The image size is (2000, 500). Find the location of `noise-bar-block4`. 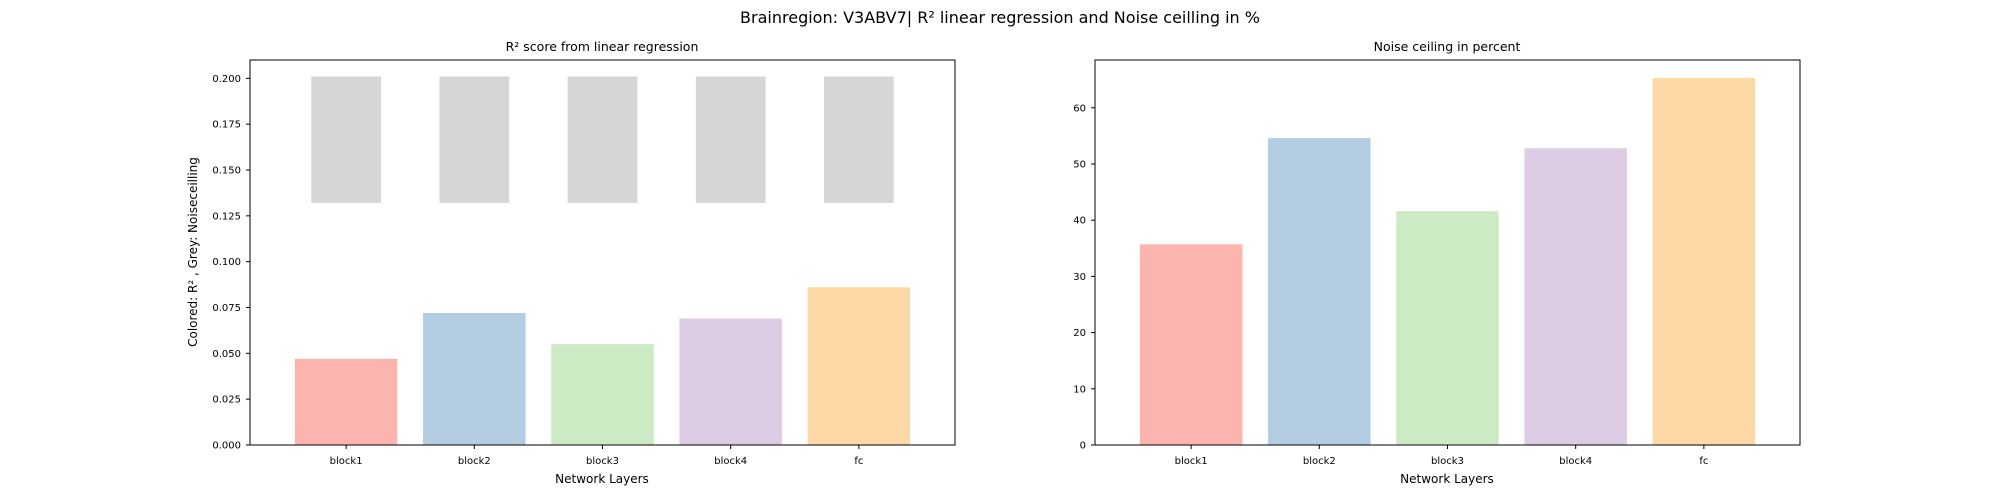

noise-bar-block4 is located at coordinates (1575, 296).